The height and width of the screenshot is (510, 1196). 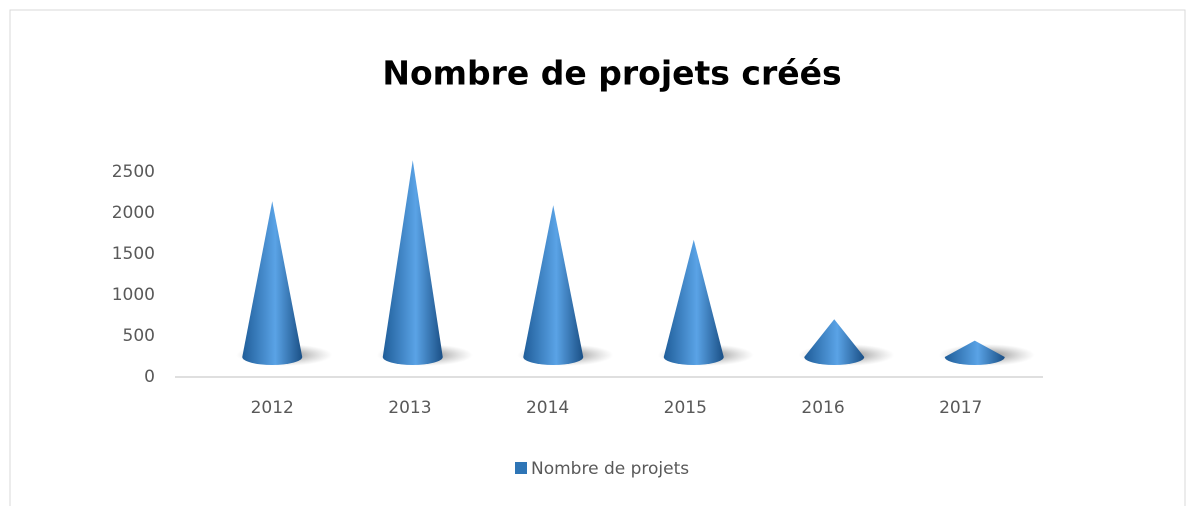 What do you see at coordinates (133, 213) in the screenshot?
I see `y-tick-label: 2000` at bounding box center [133, 213].